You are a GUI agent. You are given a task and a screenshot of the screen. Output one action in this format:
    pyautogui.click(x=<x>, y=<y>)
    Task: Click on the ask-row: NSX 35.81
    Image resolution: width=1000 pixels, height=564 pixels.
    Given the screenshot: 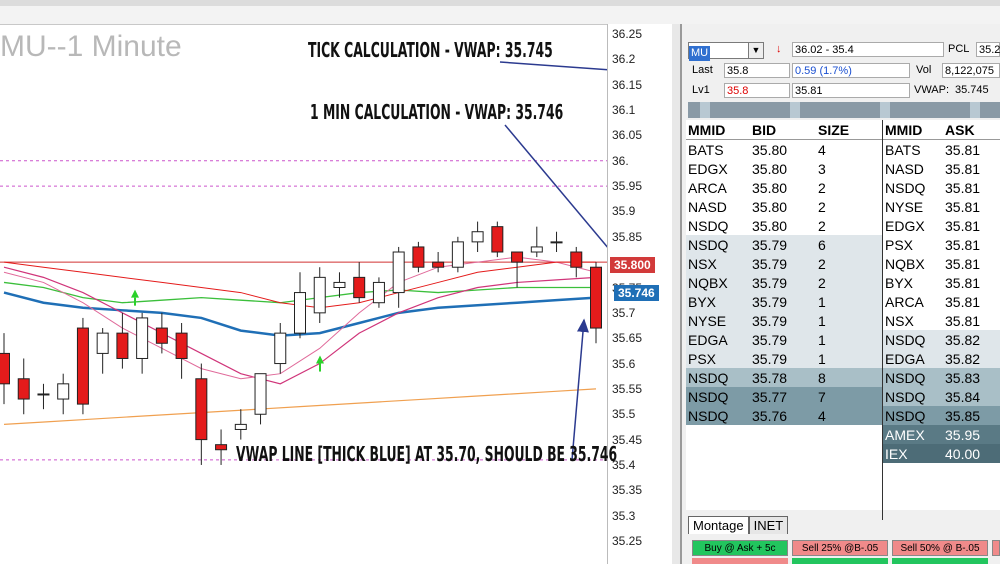 What is the action you would take?
    pyautogui.click(x=941, y=320)
    